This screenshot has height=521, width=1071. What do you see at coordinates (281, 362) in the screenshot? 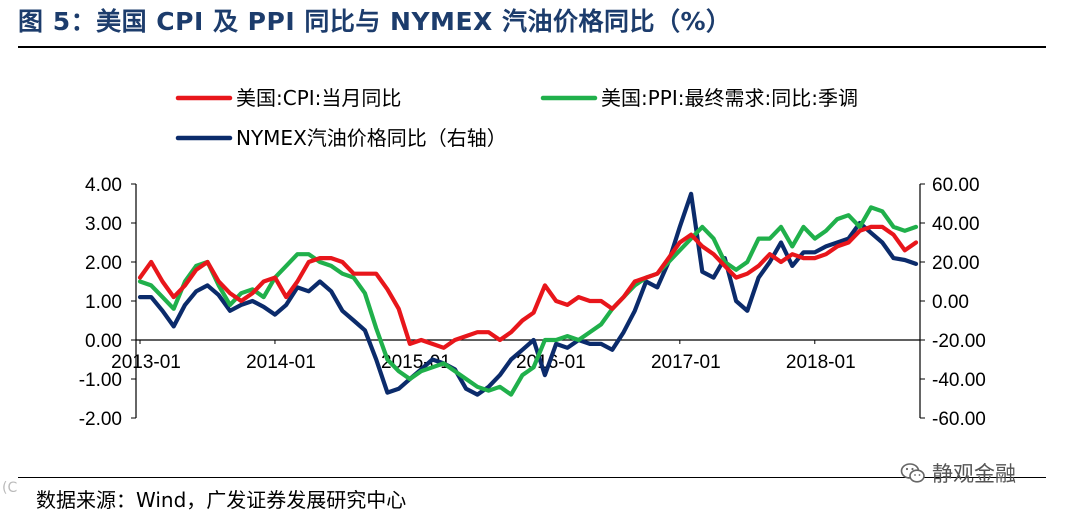
I see `x-tick-label: 2014-01` at bounding box center [281, 362].